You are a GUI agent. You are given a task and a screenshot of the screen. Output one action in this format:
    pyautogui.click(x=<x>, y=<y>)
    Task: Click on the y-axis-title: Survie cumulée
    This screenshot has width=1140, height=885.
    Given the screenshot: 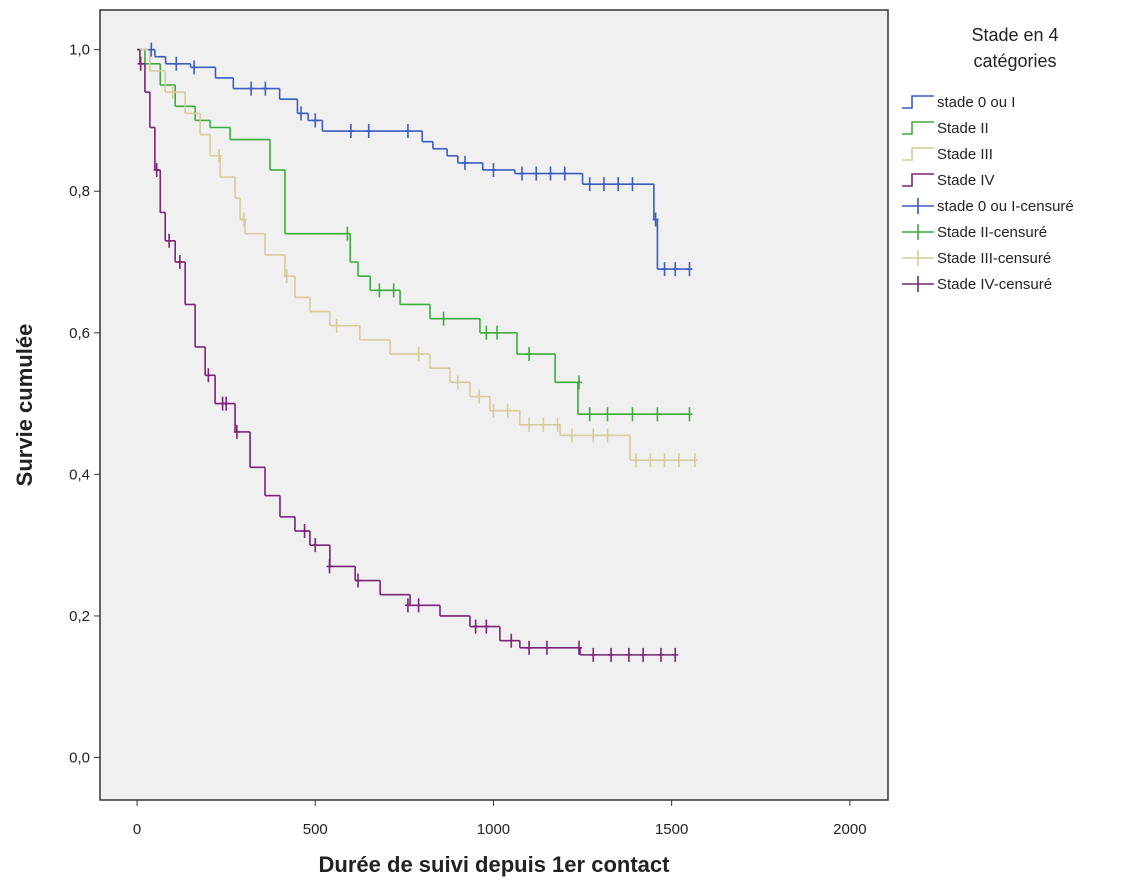 What is the action you would take?
    pyautogui.click(x=24, y=405)
    